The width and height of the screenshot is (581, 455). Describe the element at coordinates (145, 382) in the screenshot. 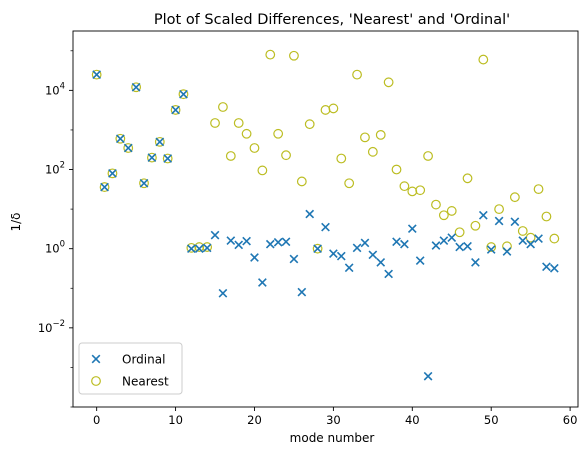

I see `legend-label: Nearest` at that location.